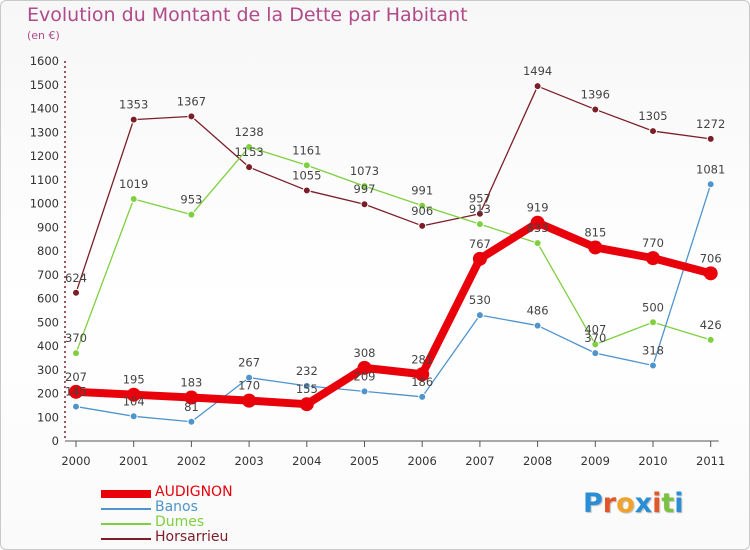 This screenshot has height=550, width=750. I want to click on data-label: 1019, so click(133, 184).